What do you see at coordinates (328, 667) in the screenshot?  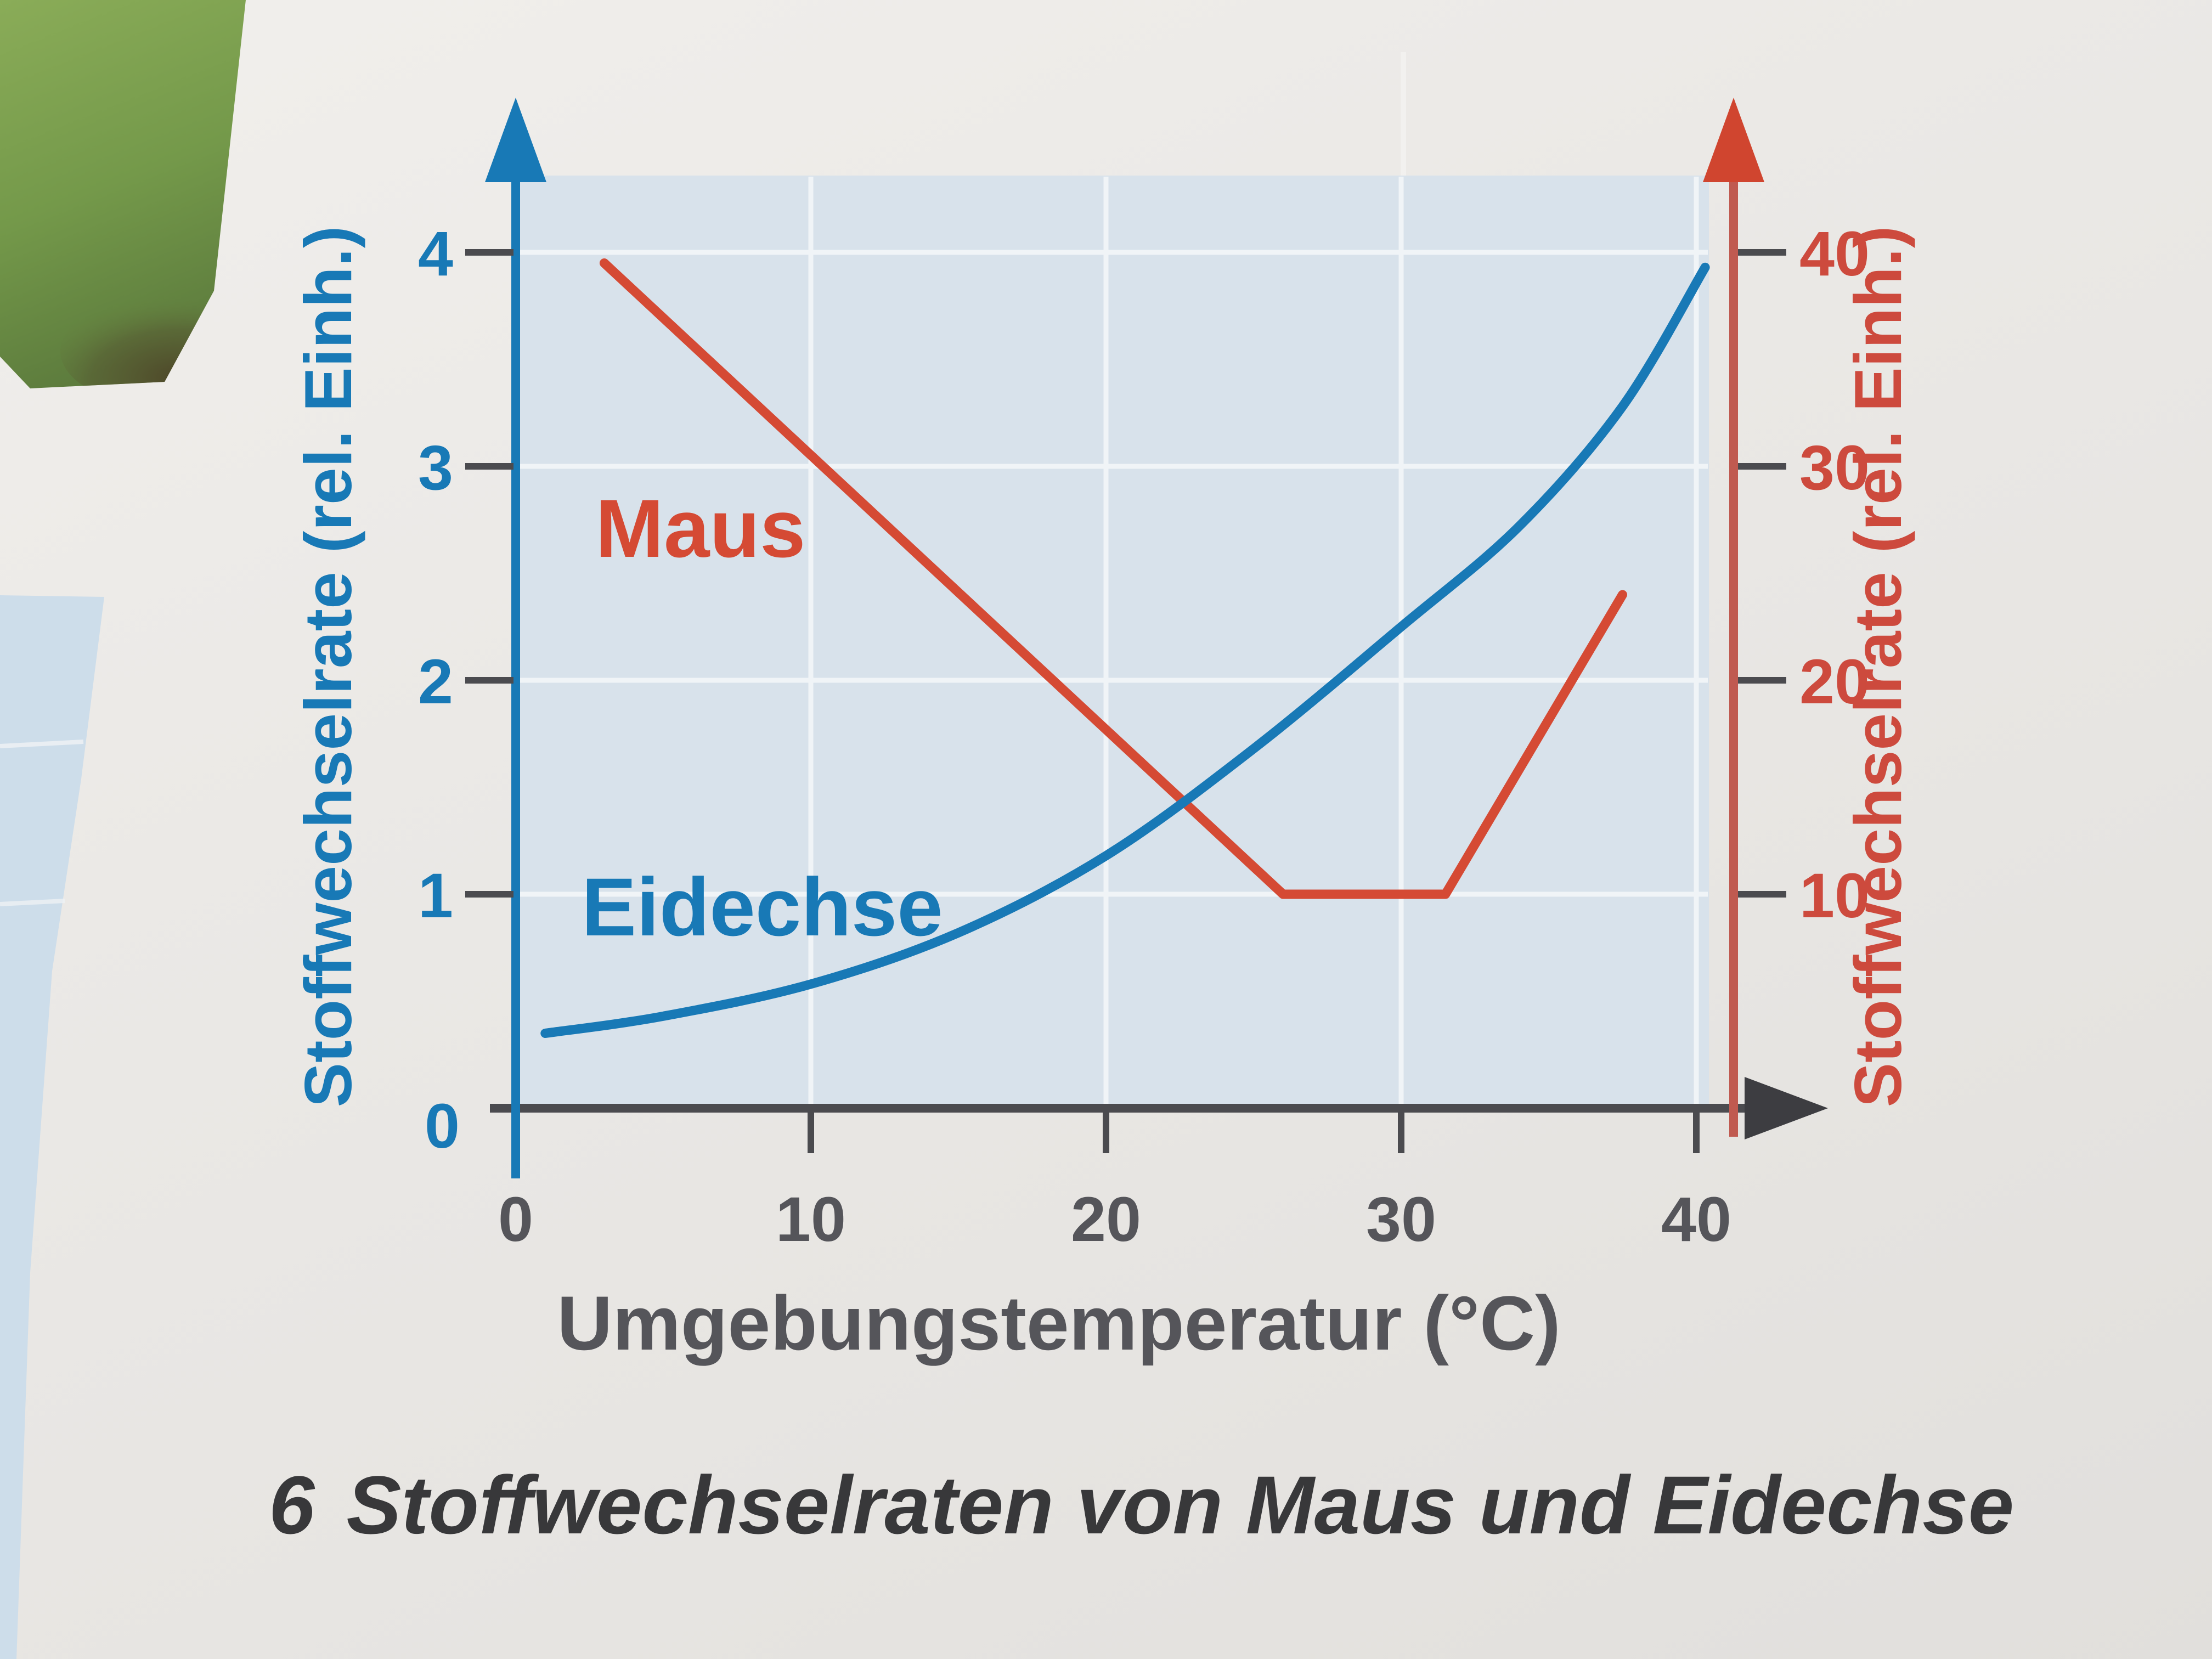 I see `left-axis-title: Stoffwechselrate (rel. Einh.)` at bounding box center [328, 667].